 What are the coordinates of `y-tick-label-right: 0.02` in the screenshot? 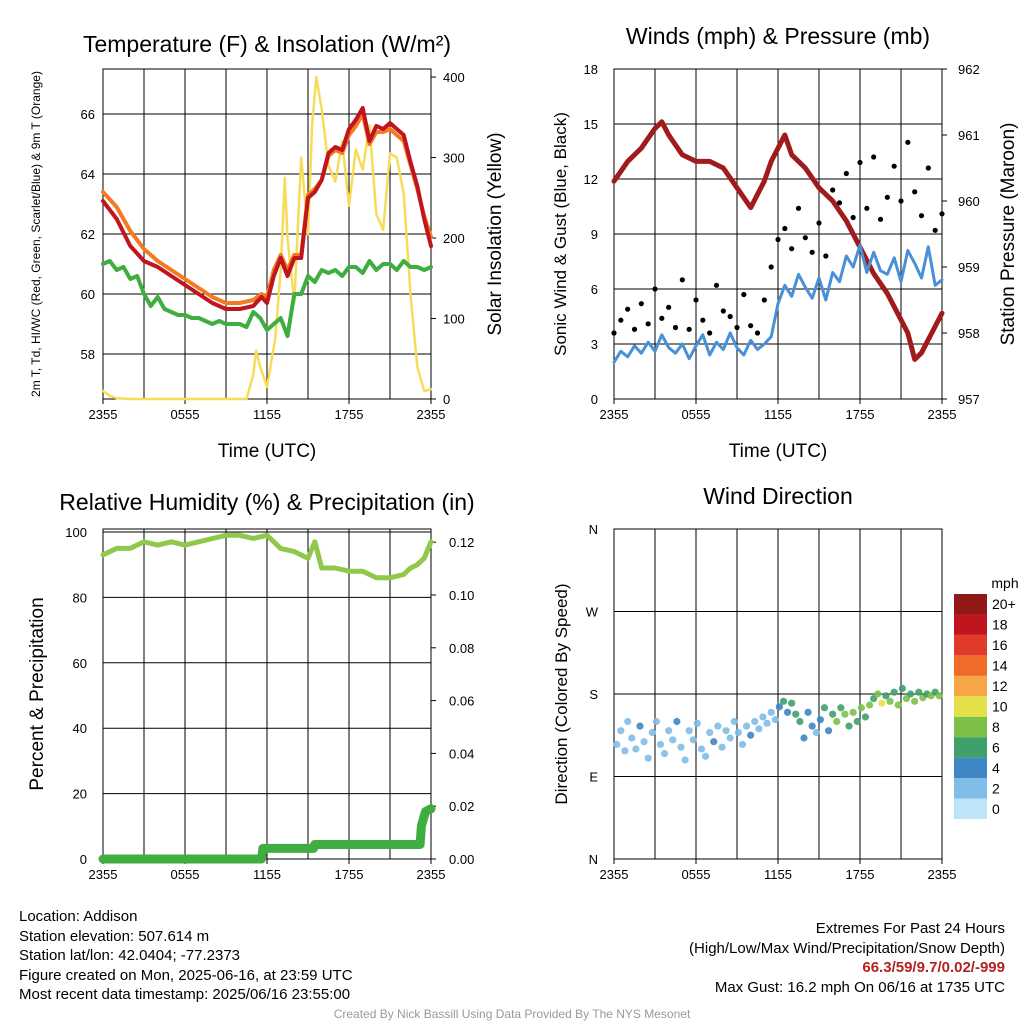 It's located at (461, 806).